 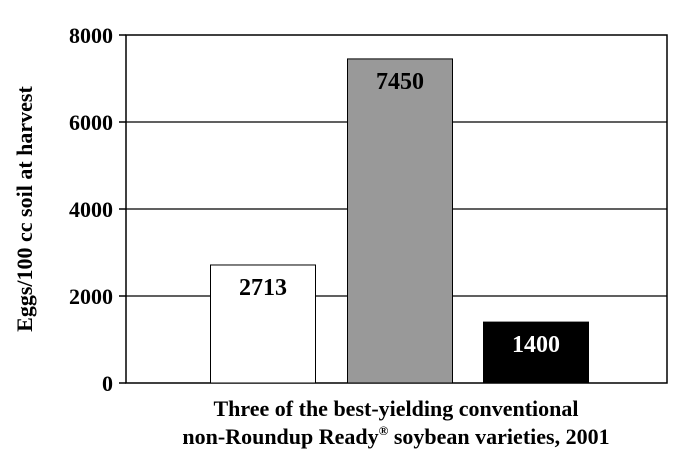 I want to click on bar-2-value-label: 7450, so click(x=400, y=82).